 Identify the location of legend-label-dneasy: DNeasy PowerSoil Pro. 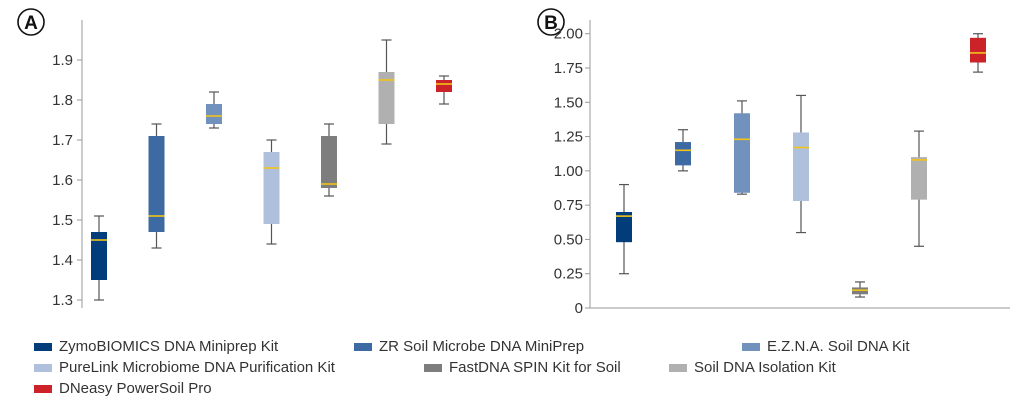
(135, 388).